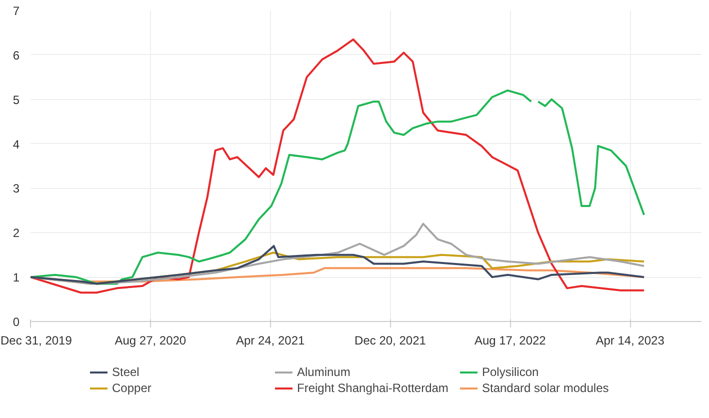  What do you see at coordinates (16, 322) in the screenshot?
I see `y-tick-label: 0` at bounding box center [16, 322].